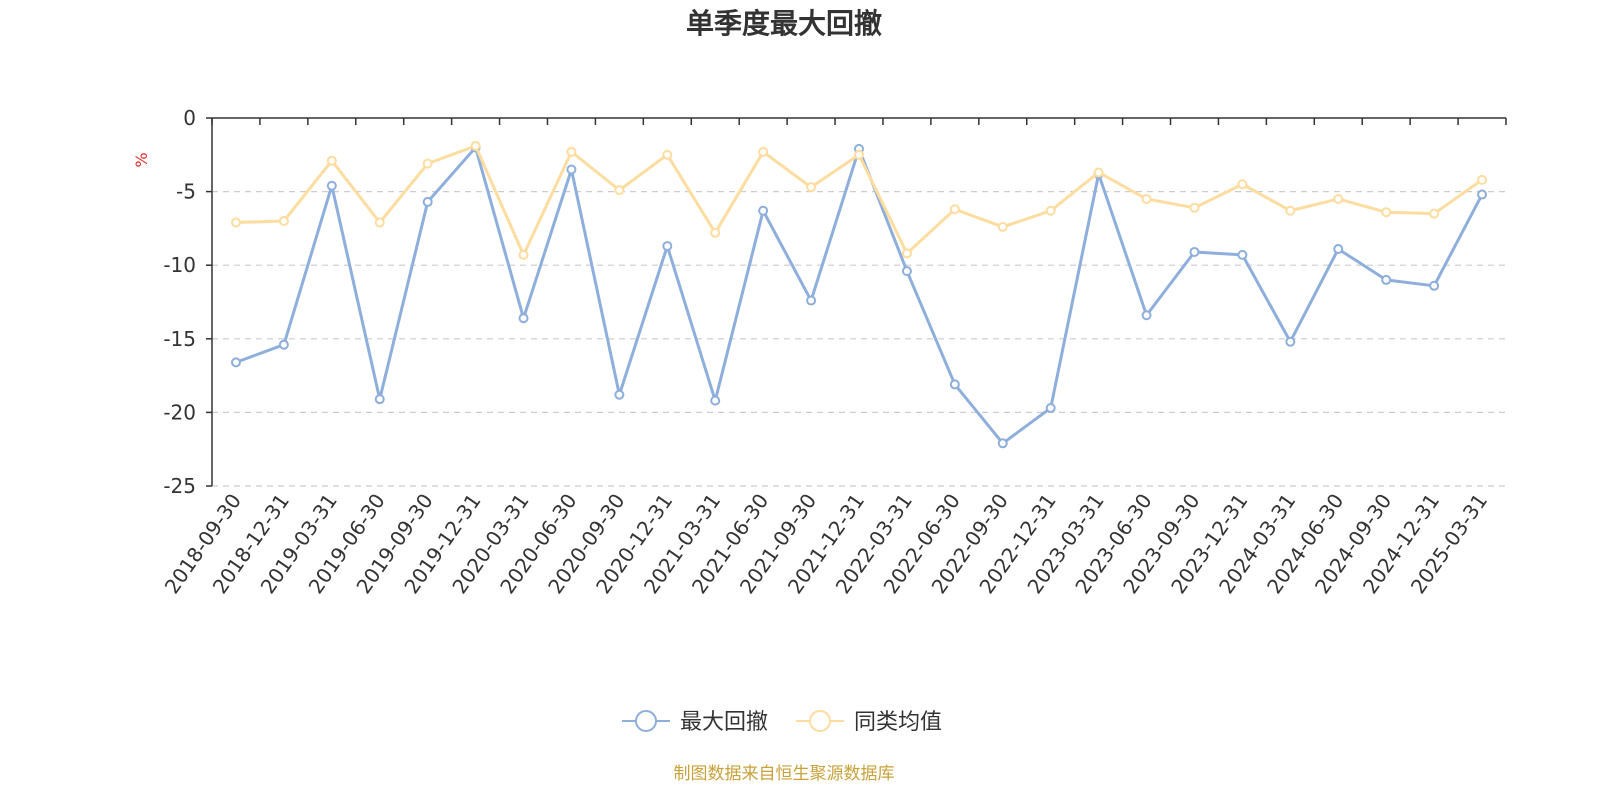 The width and height of the screenshot is (1600, 800). Describe the element at coordinates (898, 722) in the screenshot. I see `legend-label: 同类均值` at that location.